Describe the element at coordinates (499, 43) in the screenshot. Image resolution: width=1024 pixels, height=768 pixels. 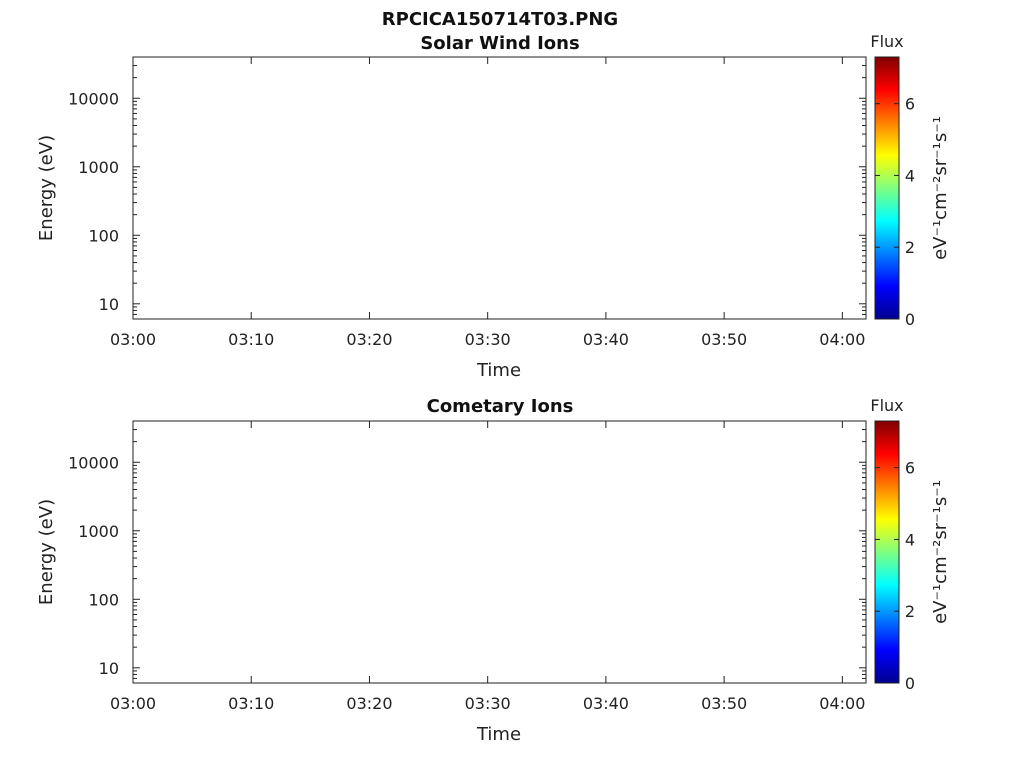
I see `panel-title-solar-wind: Solar Wind Ions` at that location.